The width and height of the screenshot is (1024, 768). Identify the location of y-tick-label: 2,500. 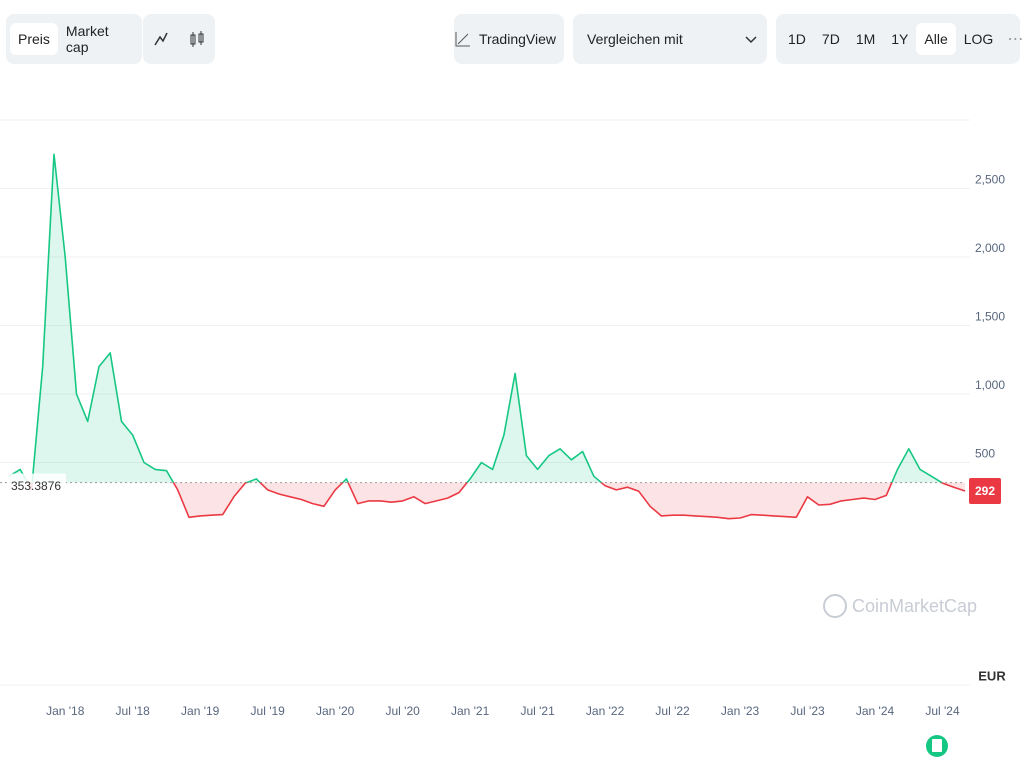
(990, 180).